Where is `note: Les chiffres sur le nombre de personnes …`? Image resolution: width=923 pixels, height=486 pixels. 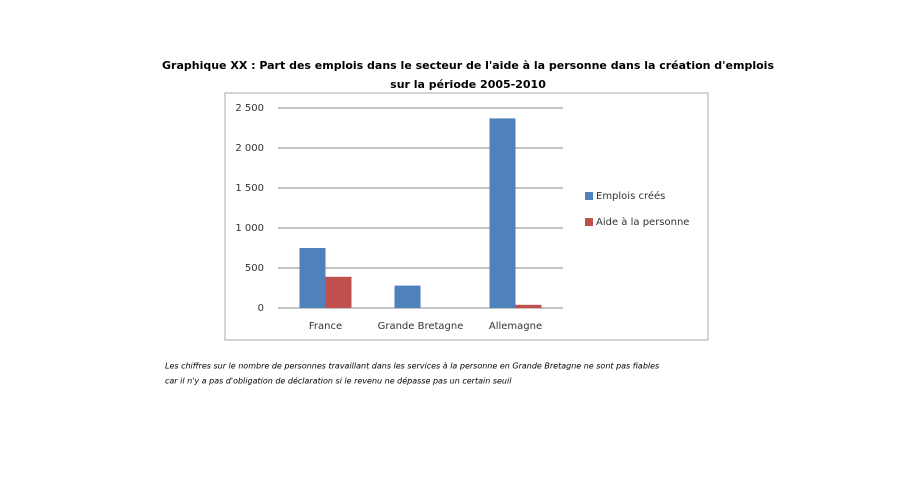 note: Les chiffres sur le nombre de personnes … is located at coordinates (412, 366).